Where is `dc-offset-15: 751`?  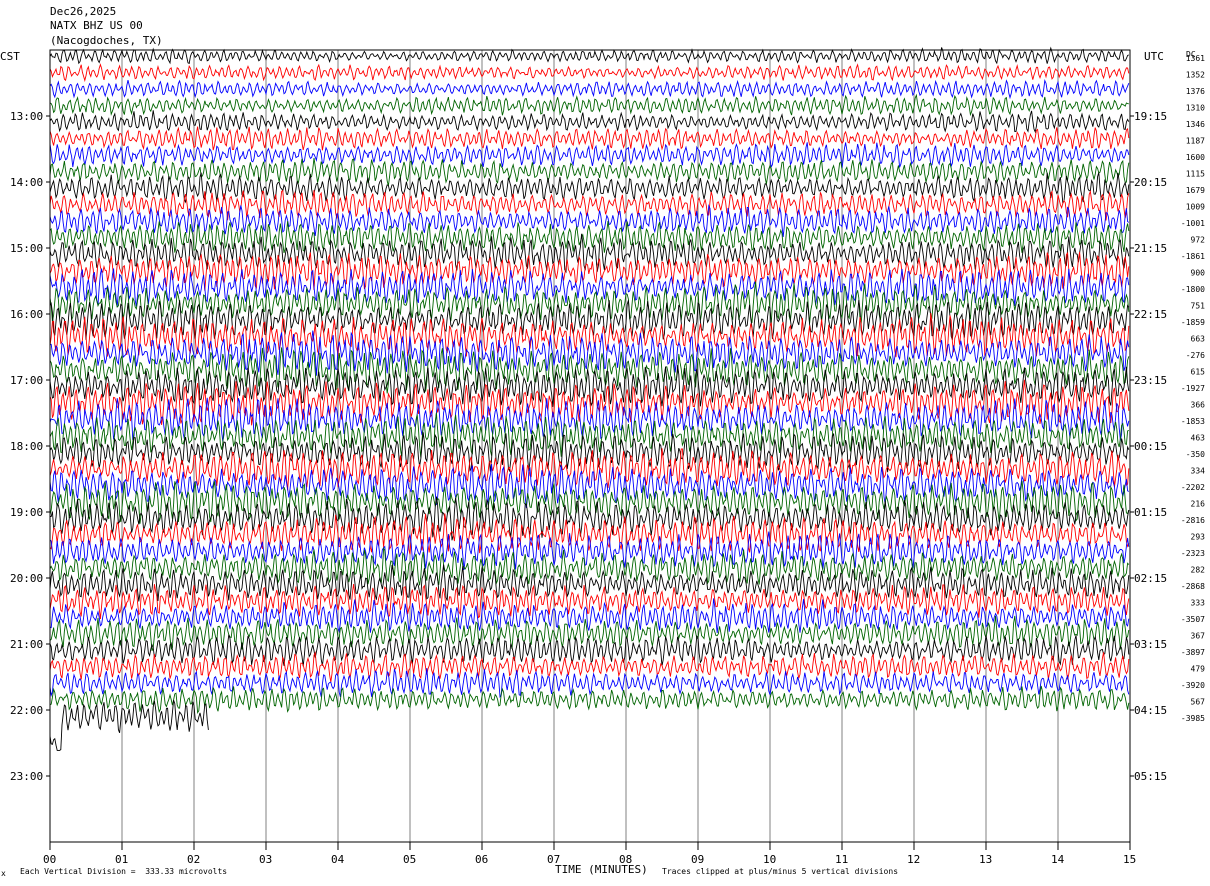
dc-offset-15: 751 is located at coordinates (1198, 306).